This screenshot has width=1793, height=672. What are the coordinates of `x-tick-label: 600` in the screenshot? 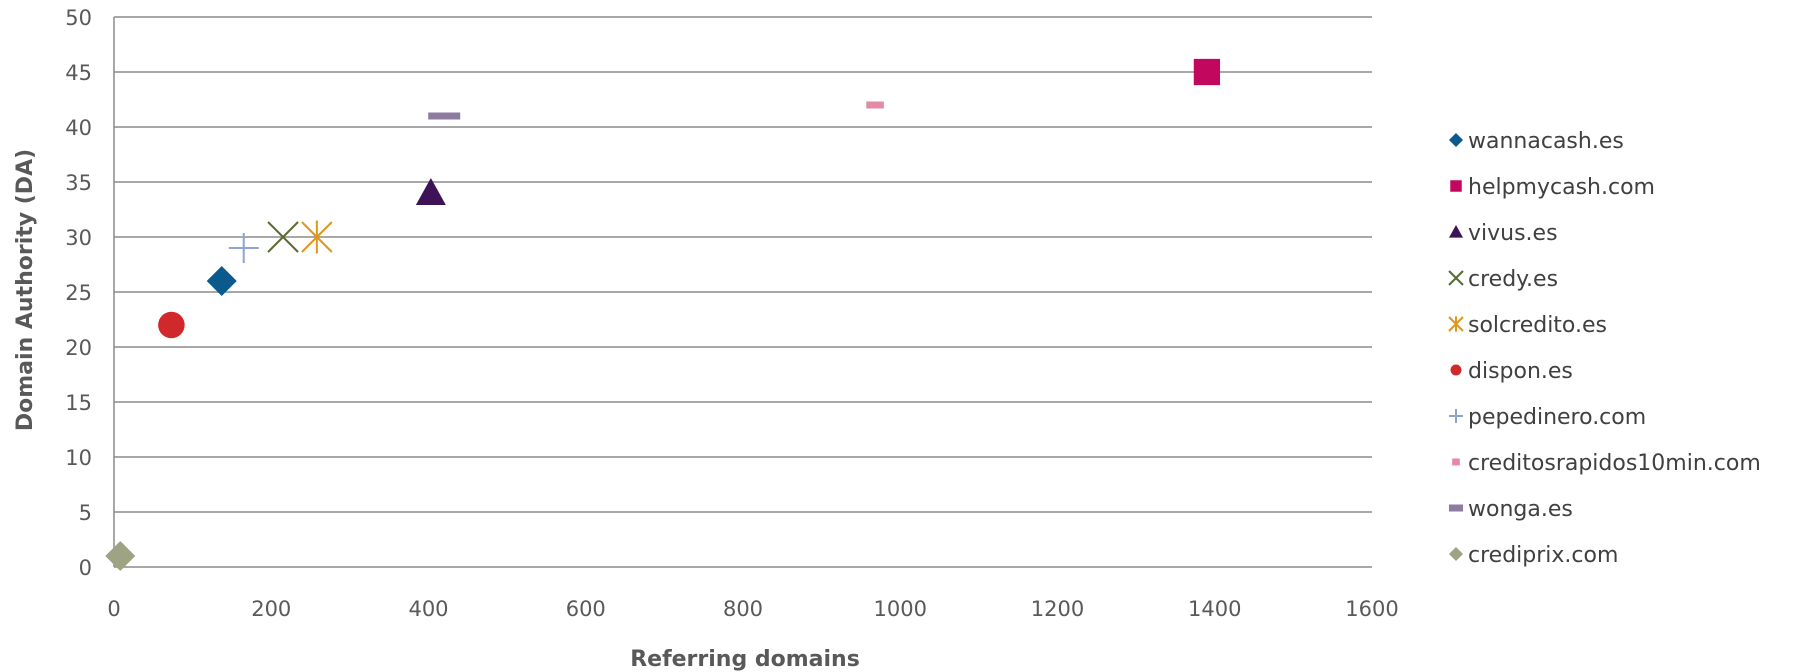 It's located at (586, 609).